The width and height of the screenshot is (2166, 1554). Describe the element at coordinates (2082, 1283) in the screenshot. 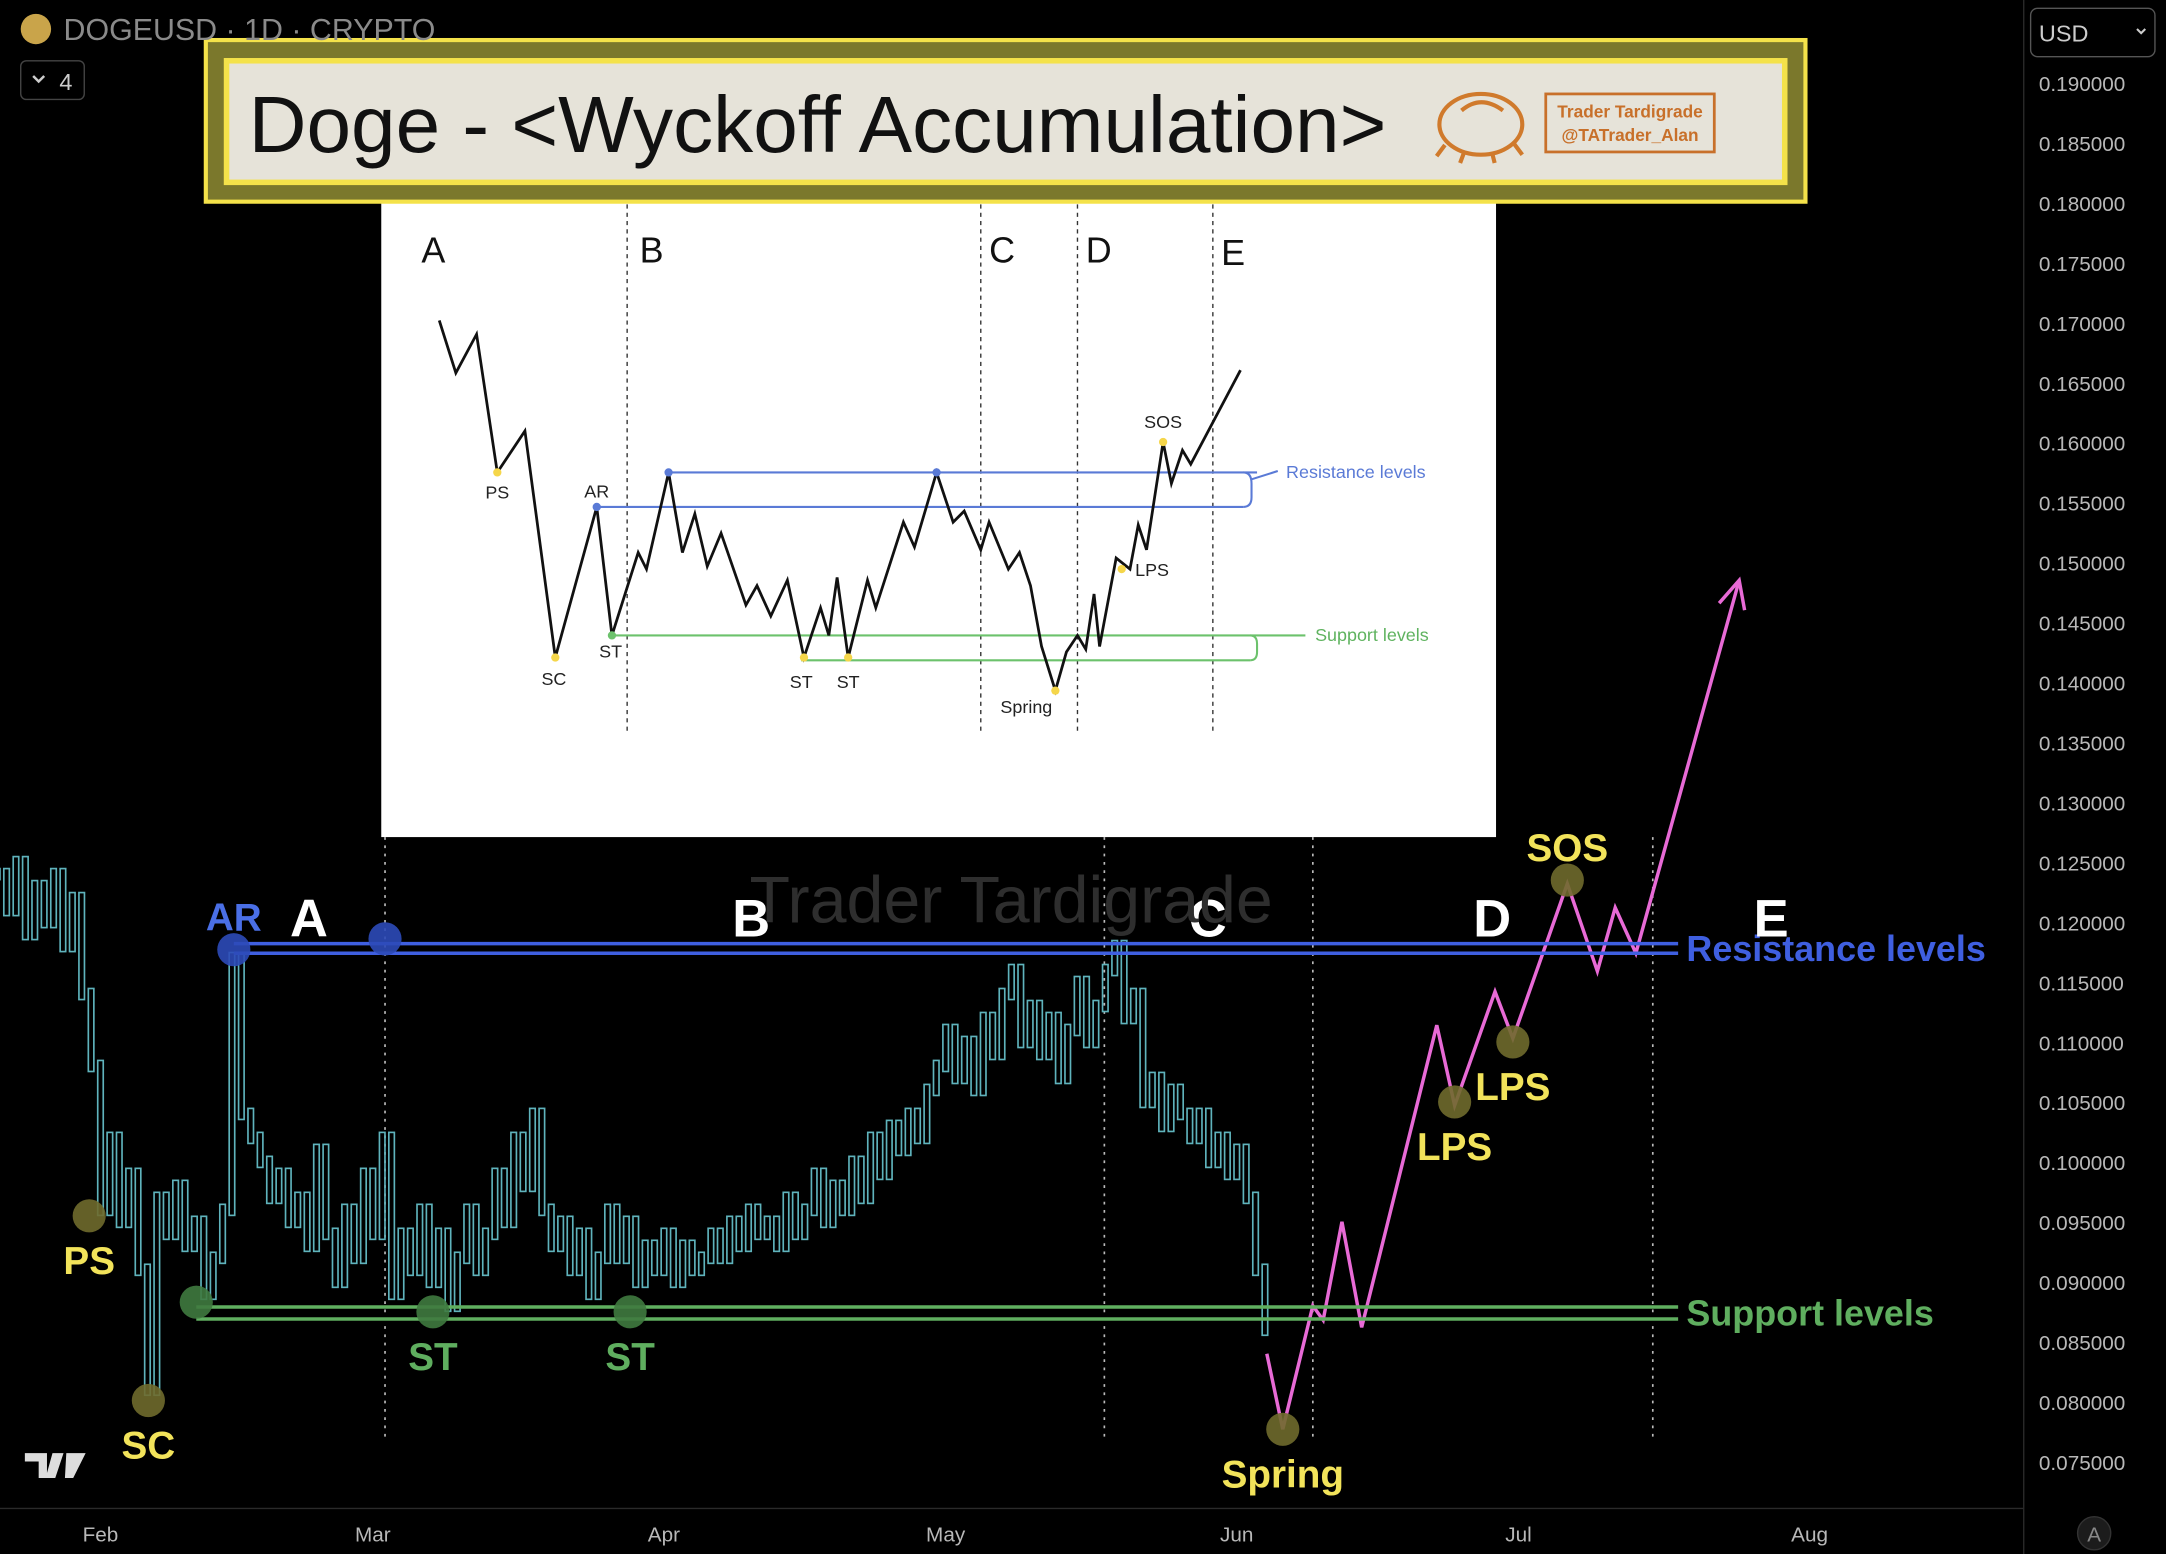

I see `y-tick-label: 0.090000` at that location.